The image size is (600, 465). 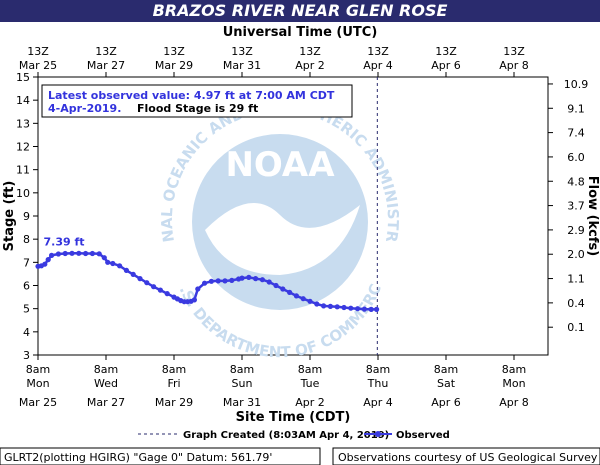 I want to click on latest-observed-date: 4-Apr-2019., so click(x=84, y=108).